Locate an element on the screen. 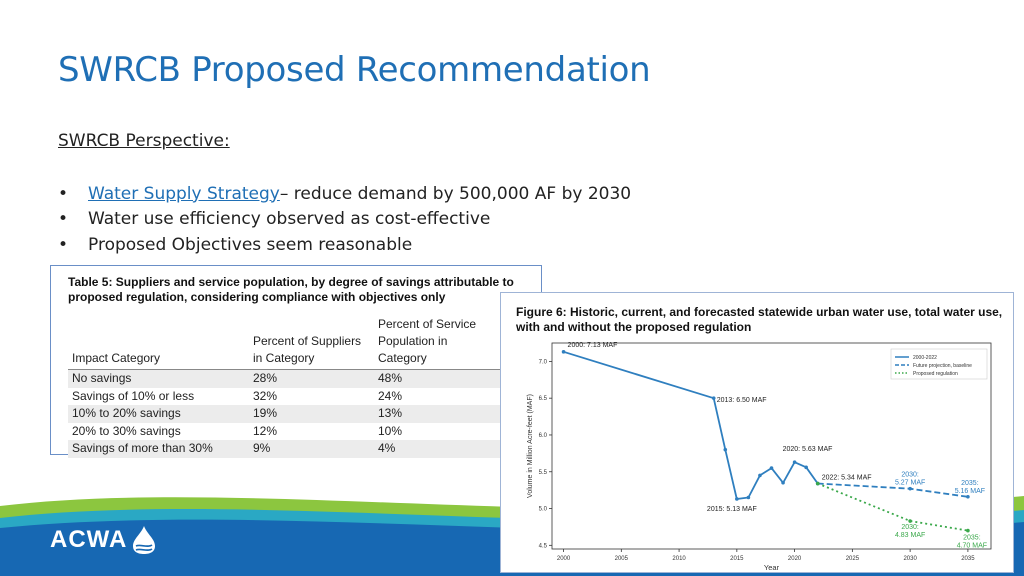 Image resolution: width=1024 pixels, height=576 pixels. x-tick-label: 2020 is located at coordinates (795, 559).